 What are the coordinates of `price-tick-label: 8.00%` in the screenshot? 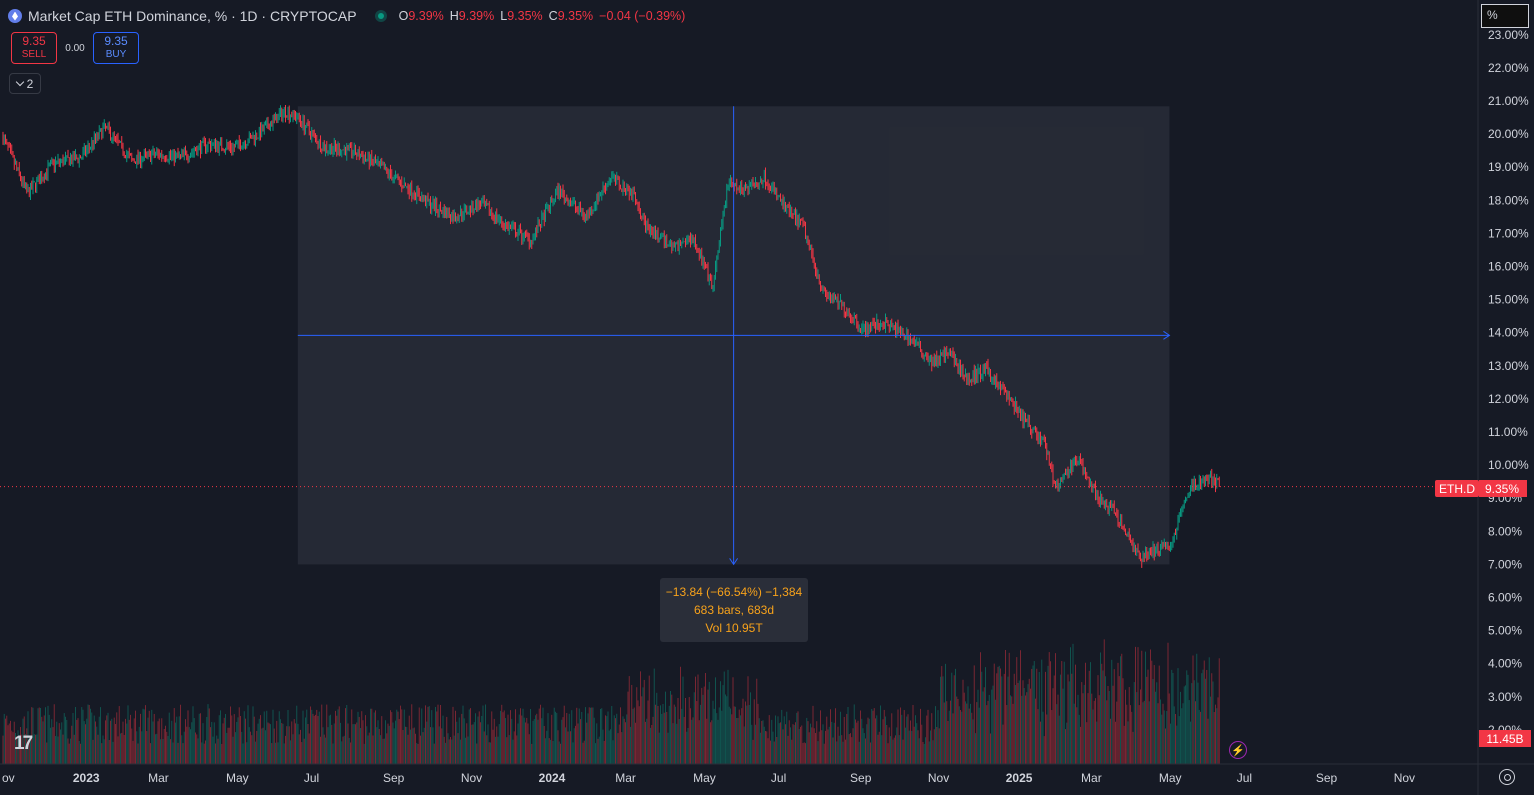 It's located at (1505, 531).